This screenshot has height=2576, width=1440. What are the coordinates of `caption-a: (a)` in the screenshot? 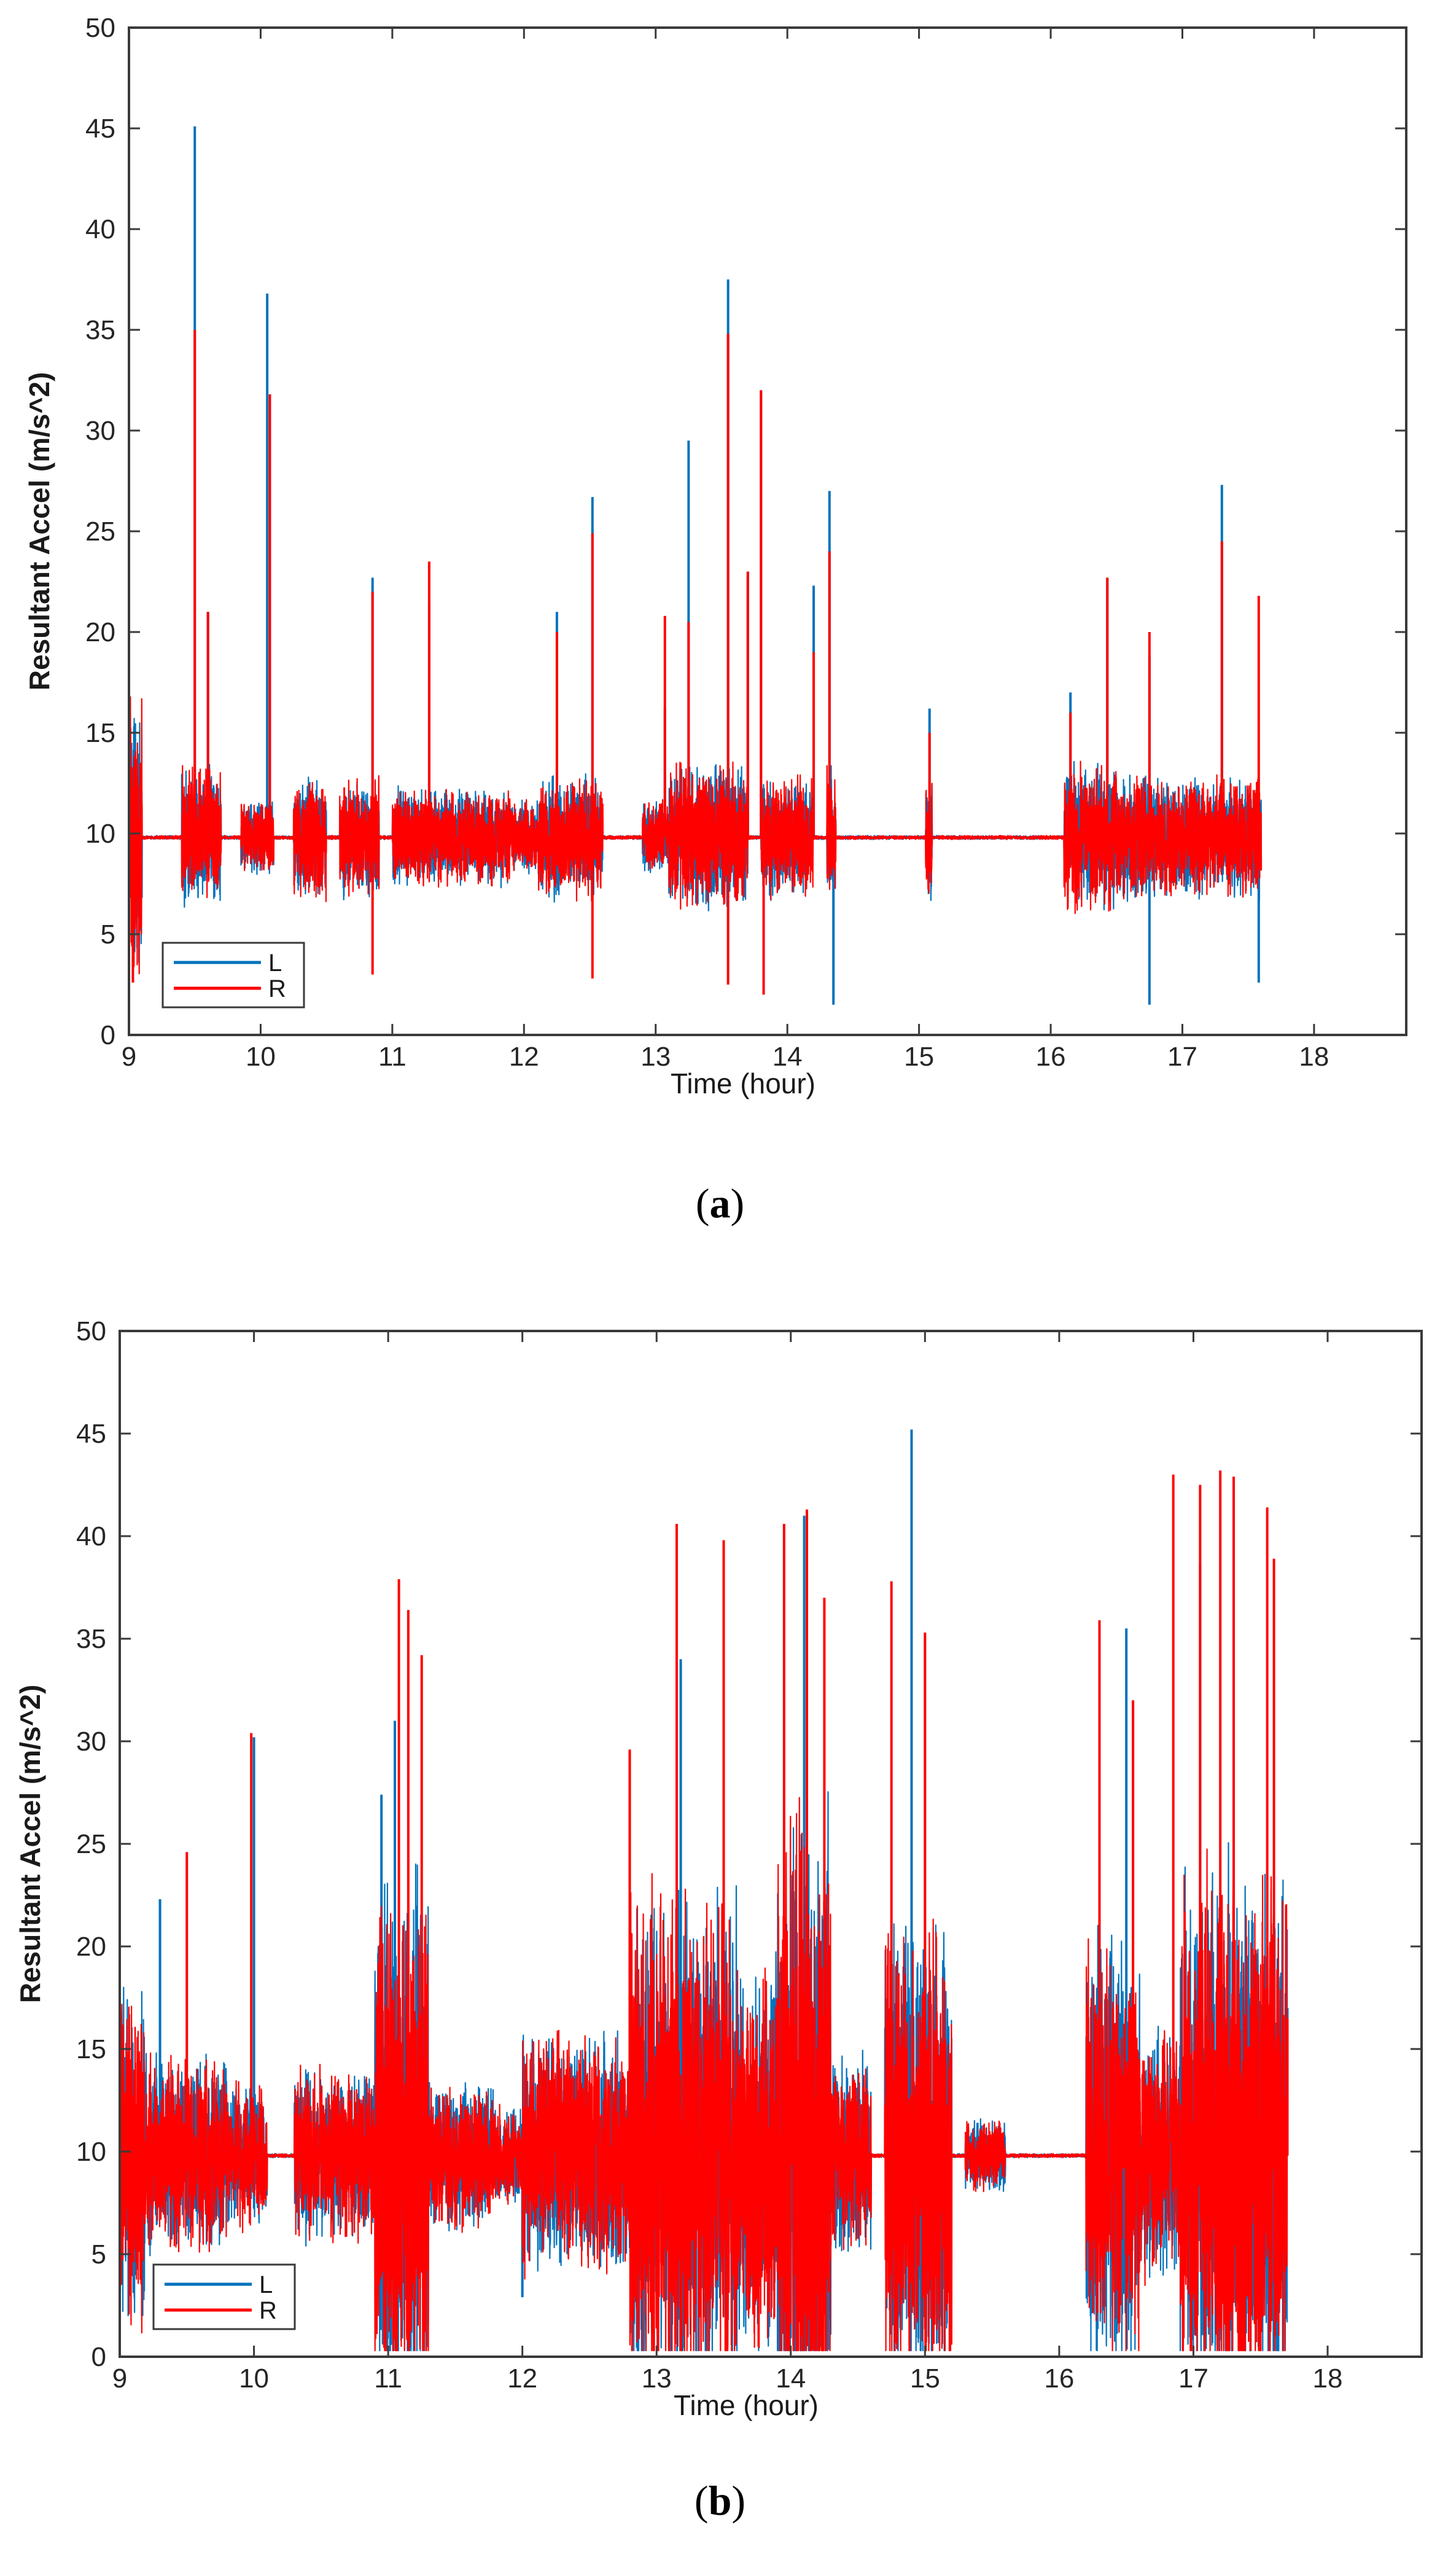 It's located at (720, 1203).